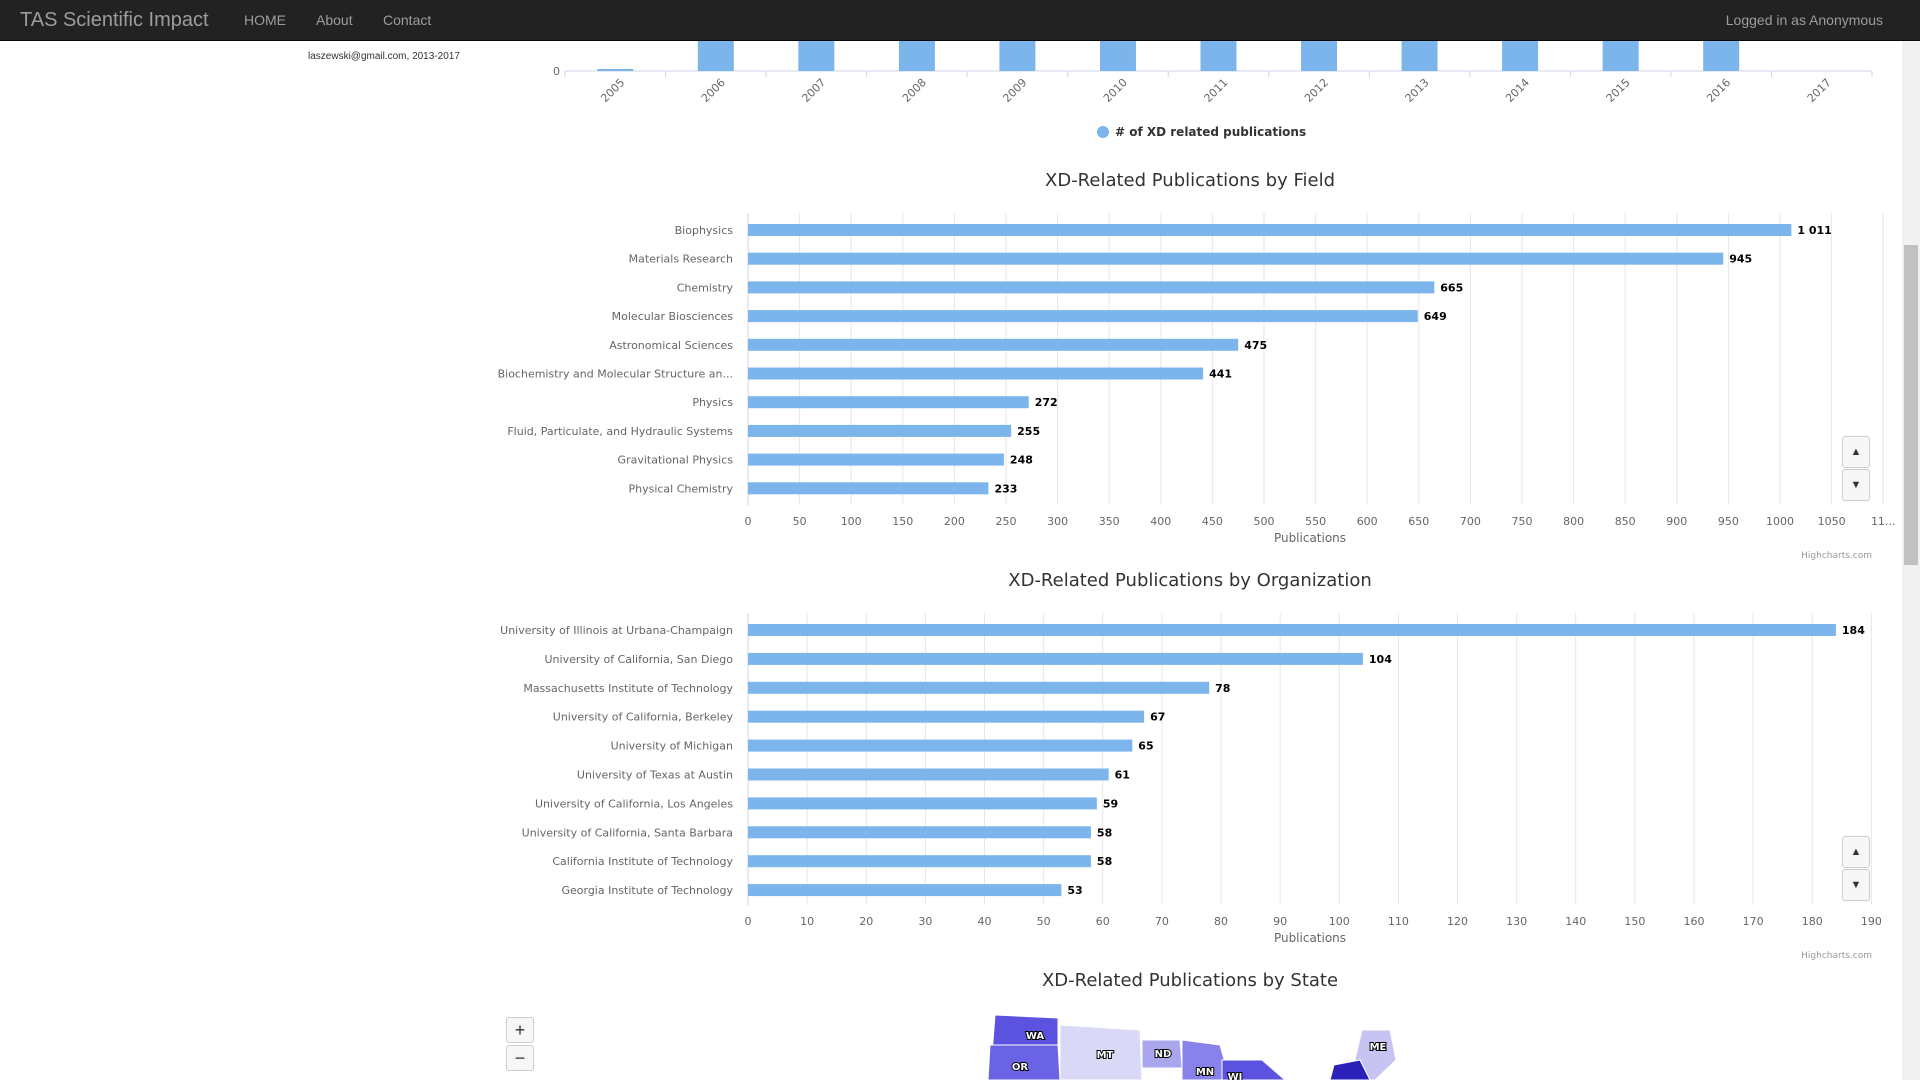  What do you see at coordinates (1190, 580) in the screenshot?
I see `chart-2-title: XD-Related Publications by Organization` at bounding box center [1190, 580].